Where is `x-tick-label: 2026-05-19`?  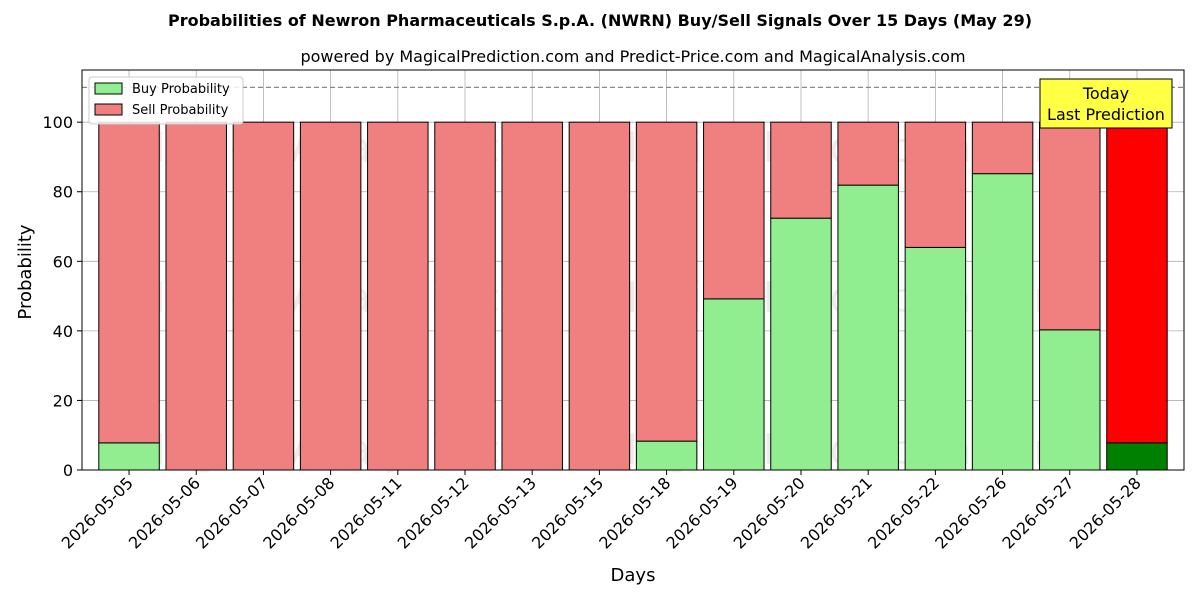 x-tick-label: 2026-05-19 is located at coordinates (701, 512).